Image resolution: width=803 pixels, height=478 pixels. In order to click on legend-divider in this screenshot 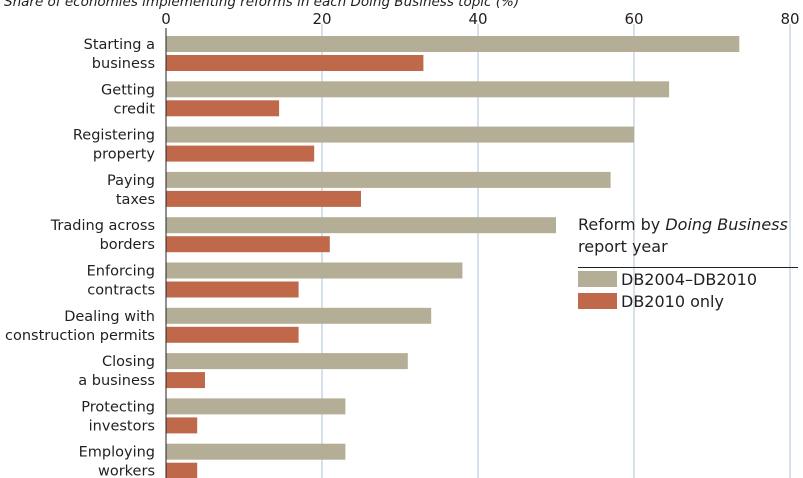, I will do `click(688, 267)`.